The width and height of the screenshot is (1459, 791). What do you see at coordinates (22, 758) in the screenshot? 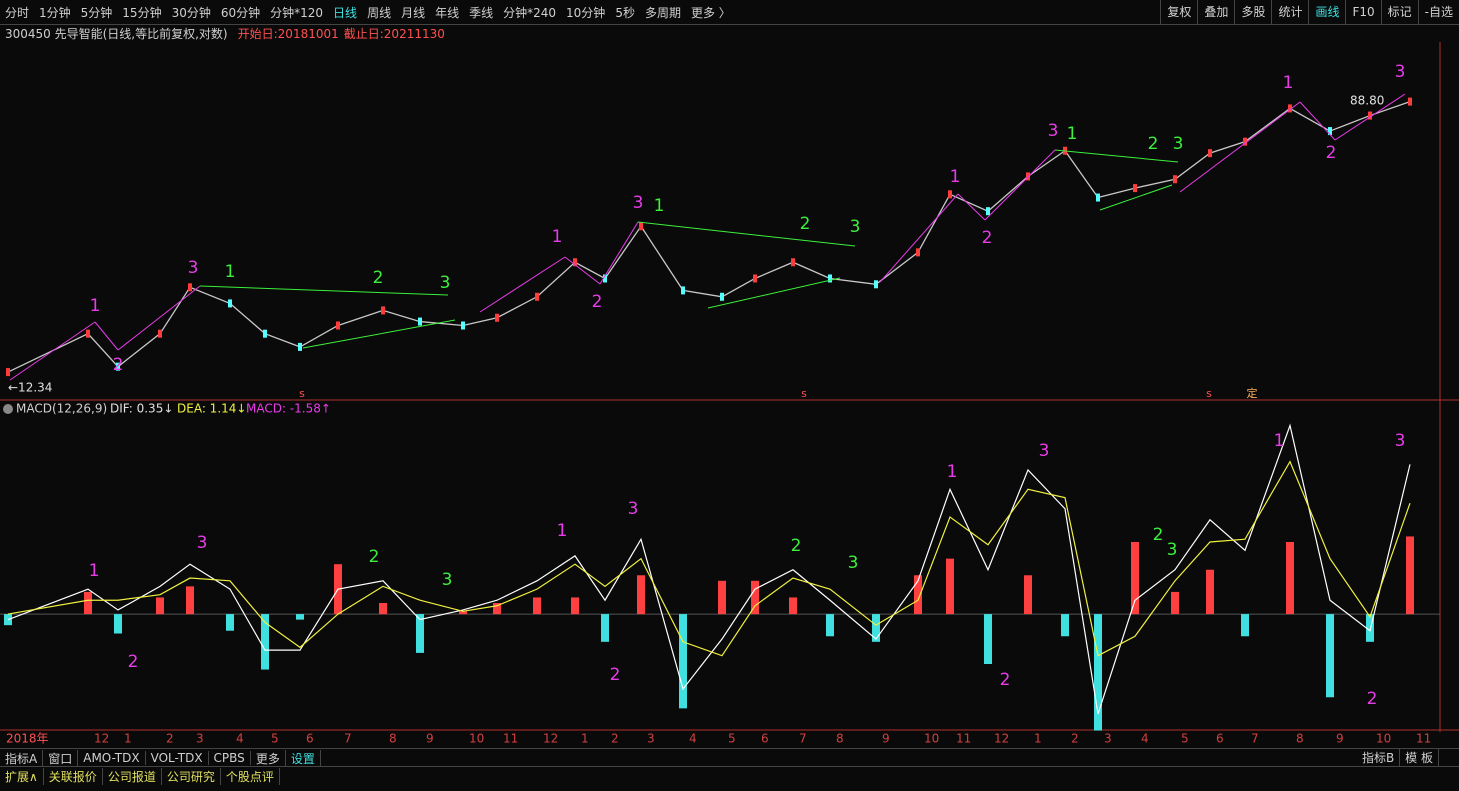
I see `indicator-tab: 指标A` at bounding box center [22, 758].